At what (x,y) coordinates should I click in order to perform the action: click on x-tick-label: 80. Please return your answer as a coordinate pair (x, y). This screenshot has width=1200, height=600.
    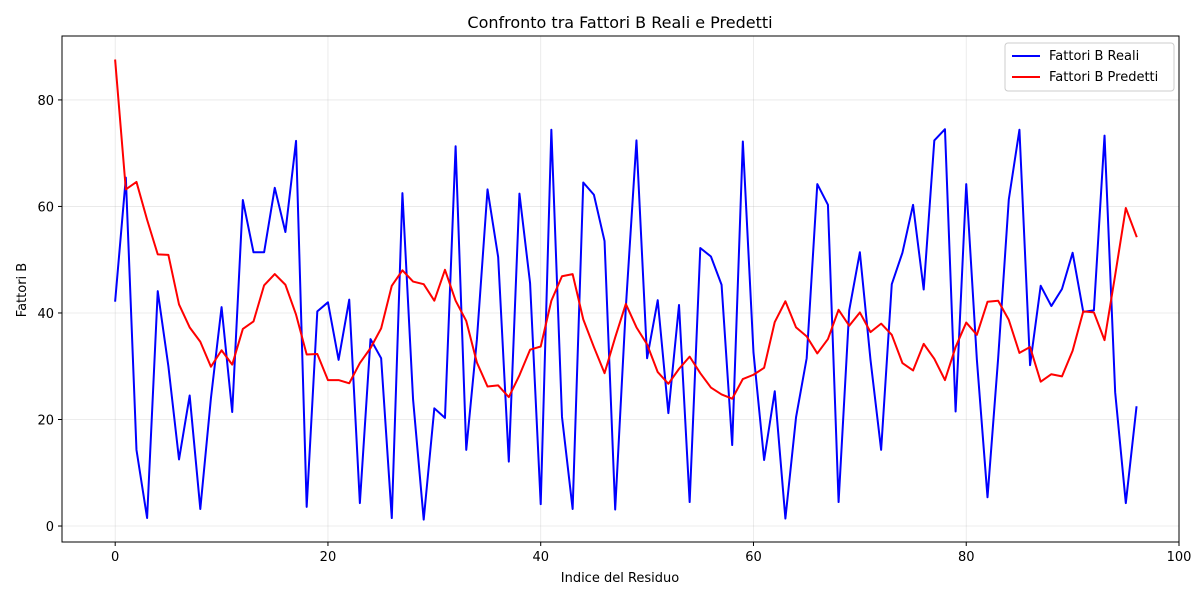
    Looking at the image, I should click on (966, 557).